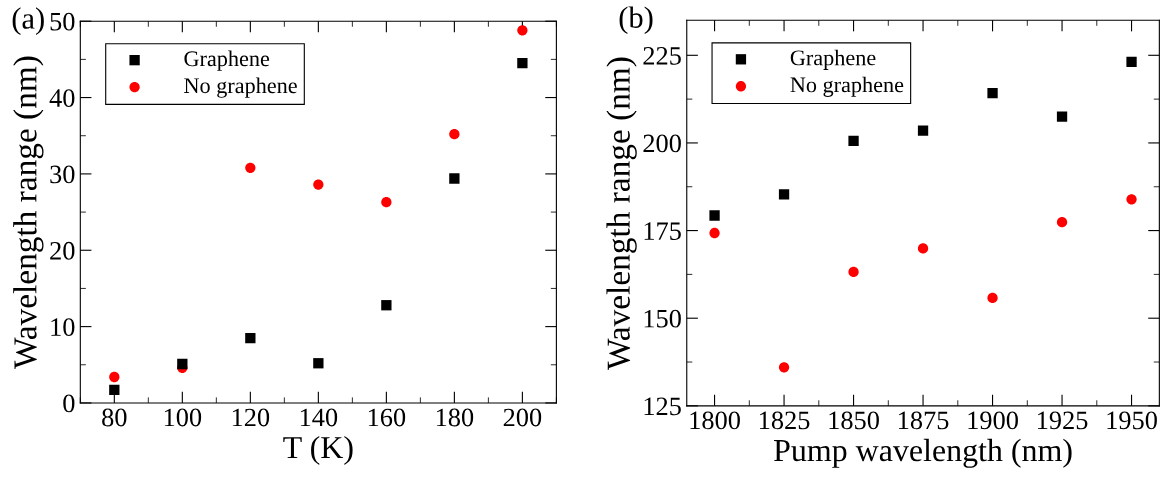 This screenshot has height=482, width=1164. What do you see at coordinates (522, 417) in the screenshot?
I see `x-tick-label: 200` at bounding box center [522, 417].